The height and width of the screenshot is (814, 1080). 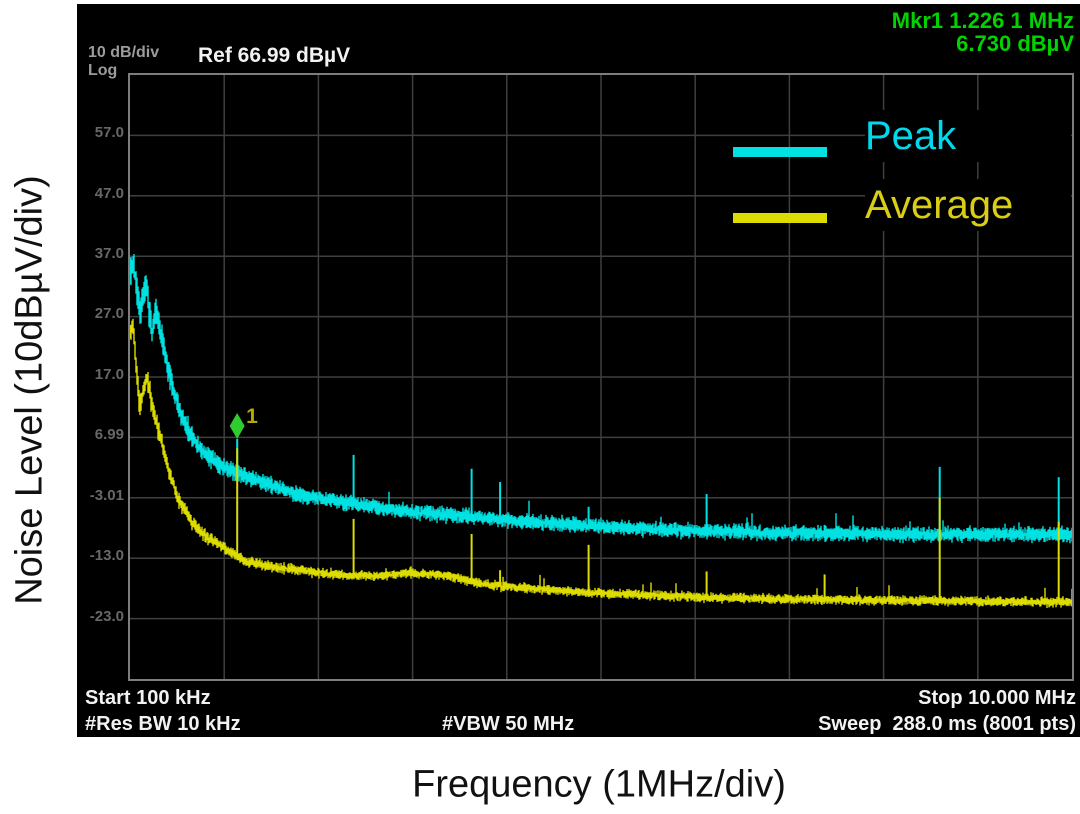 I want to click on legend-swatch-average, so click(x=780, y=218).